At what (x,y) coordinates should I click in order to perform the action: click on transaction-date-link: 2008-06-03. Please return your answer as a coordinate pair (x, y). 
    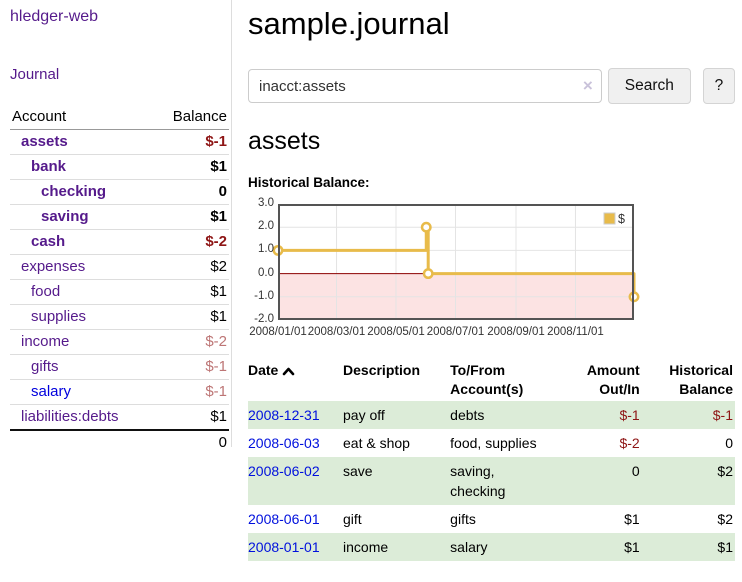
    Looking at the image, I should click on (284, 443).